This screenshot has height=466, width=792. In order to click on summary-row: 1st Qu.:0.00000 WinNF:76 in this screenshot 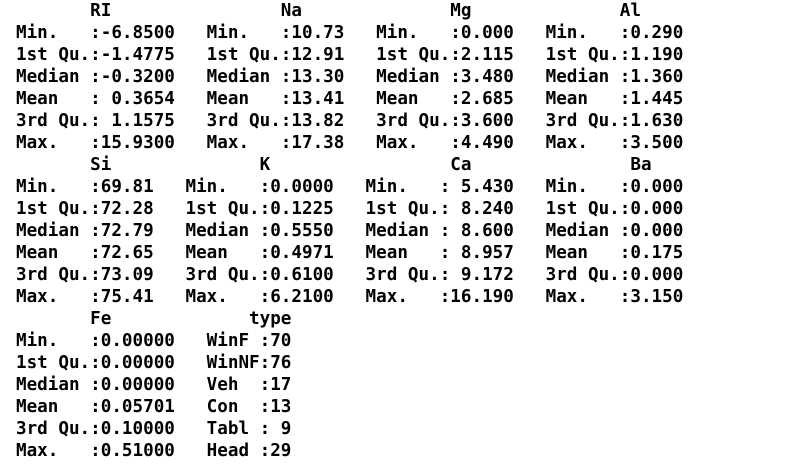, I will do `click(154, 363)`.